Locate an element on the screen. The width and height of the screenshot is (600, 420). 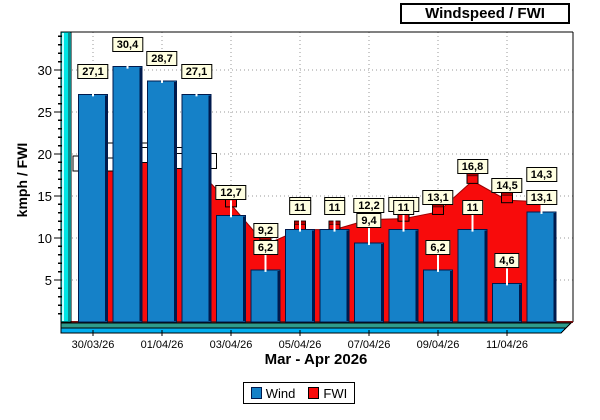
y-tick-label: 25 is located at coordinates (44, 112).